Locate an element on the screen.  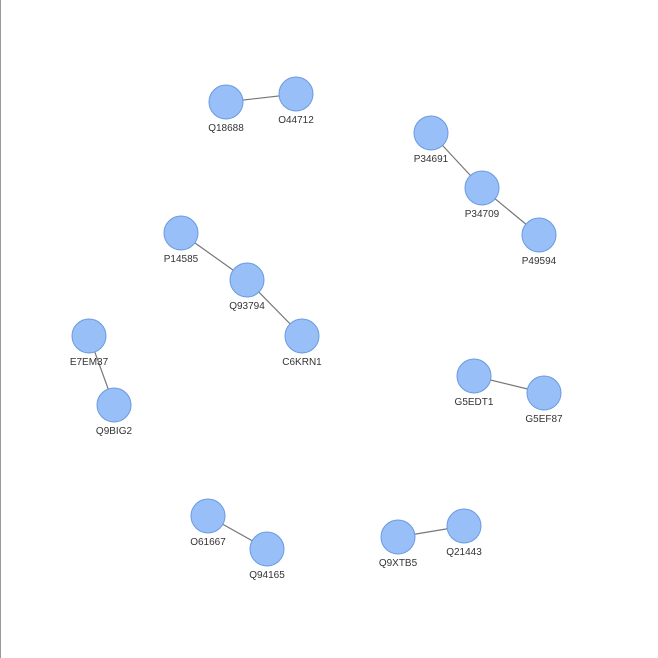
node-E7EM37: E7EM37 is located at coordinates (89, 343).